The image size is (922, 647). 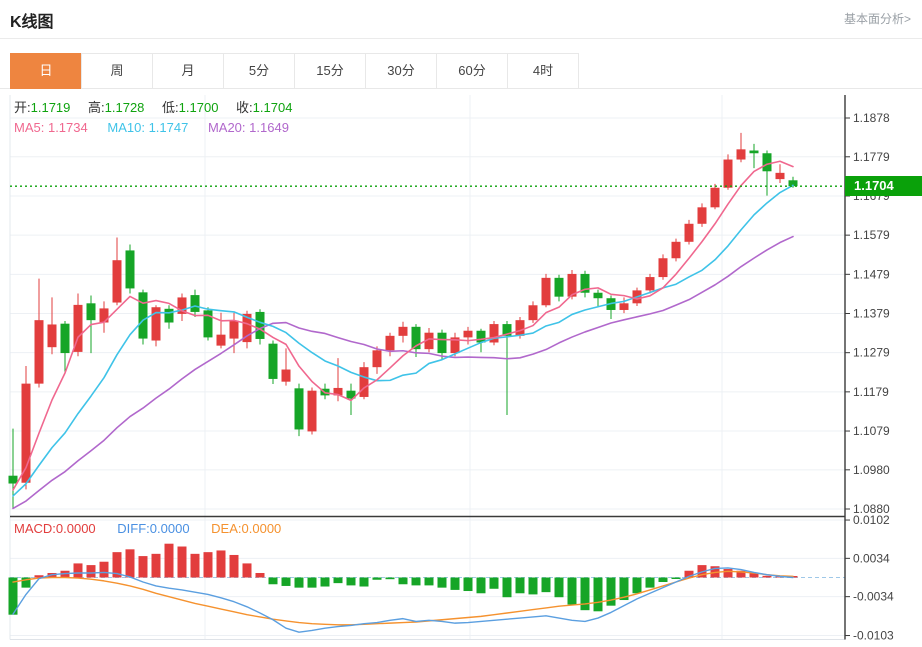 What do you see at coordinates (32, 22) in the screenshot?
I see `page-title: K线图` at bounding box center [32, 22].